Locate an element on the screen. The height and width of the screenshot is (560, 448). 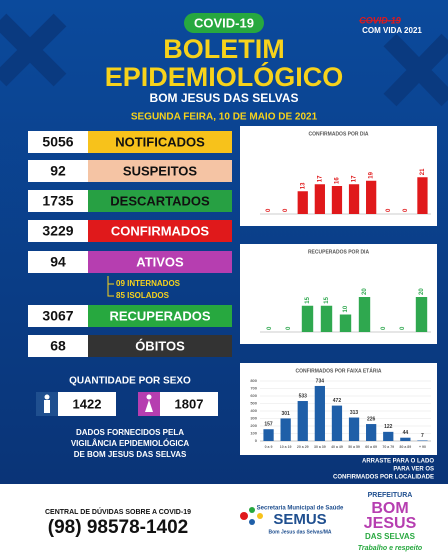
semus-2: SEMUS is located at coordinates (299, 519).